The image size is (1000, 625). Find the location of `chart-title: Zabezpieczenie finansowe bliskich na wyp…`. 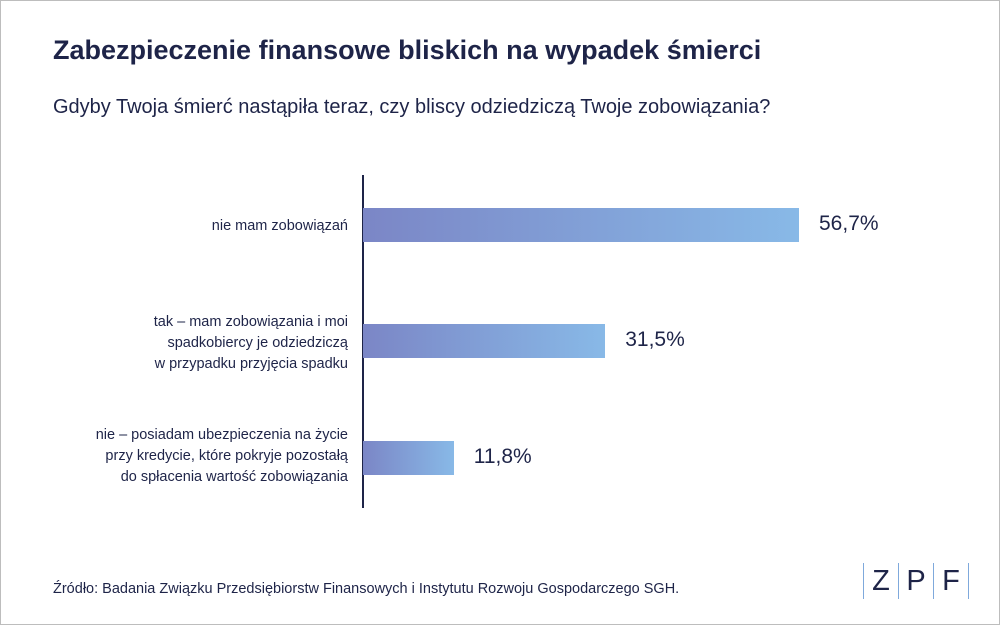

chart-title: Zabezpieczenie finansowe bliskich na wyp… is located at coordinates (407, 50).